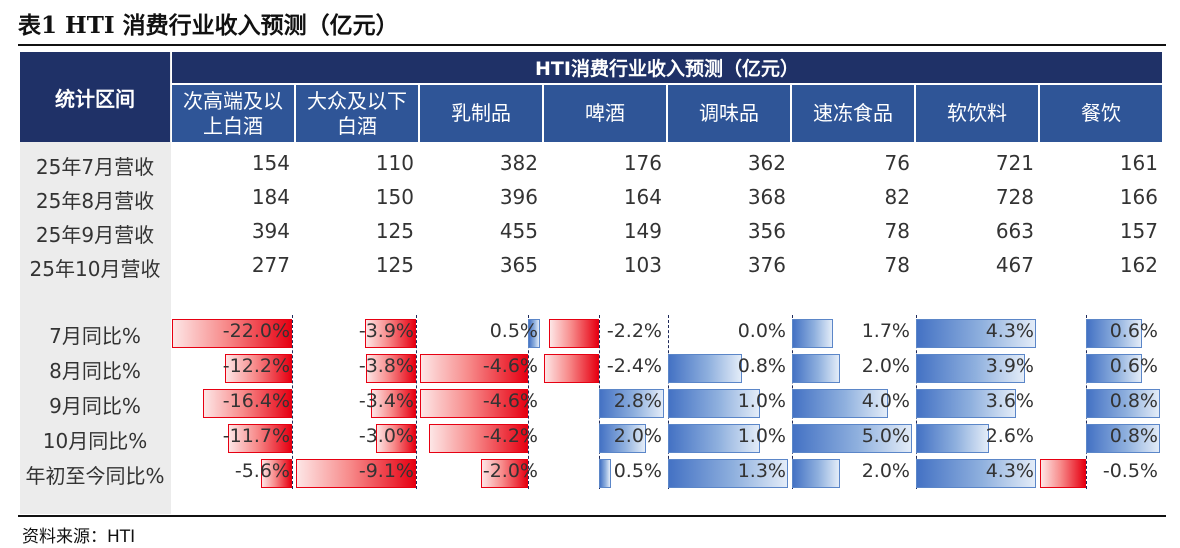  Describe the element at coordinates (394, 163) in the screenshot. I see `revenue-cell: 110` at that location.